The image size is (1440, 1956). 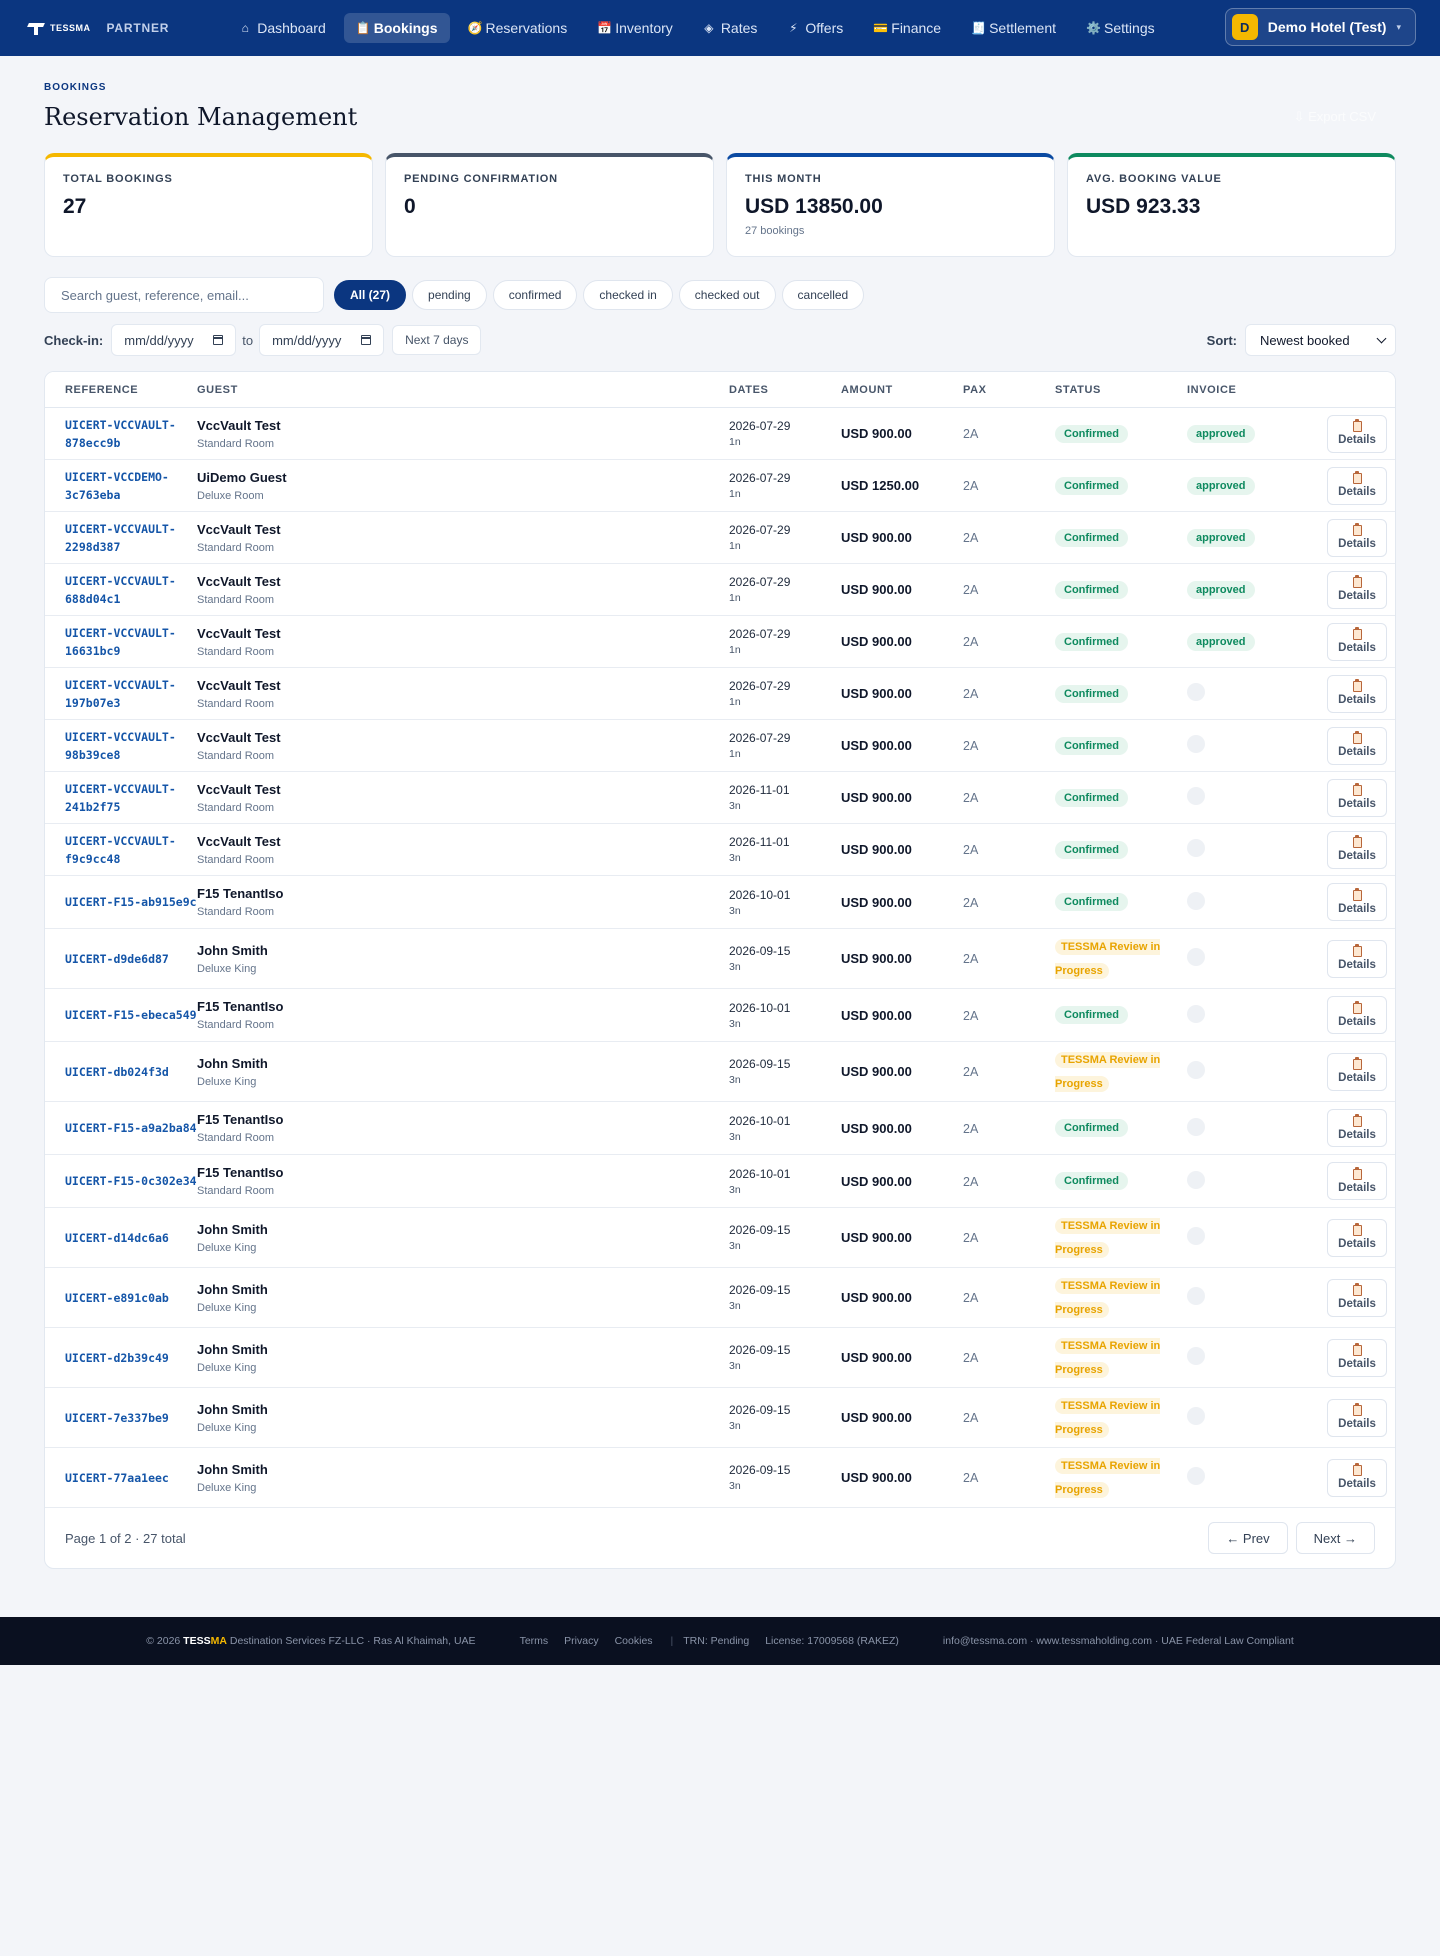 I want to click on filter-chip: confirmed, so click(x=535, y=295).